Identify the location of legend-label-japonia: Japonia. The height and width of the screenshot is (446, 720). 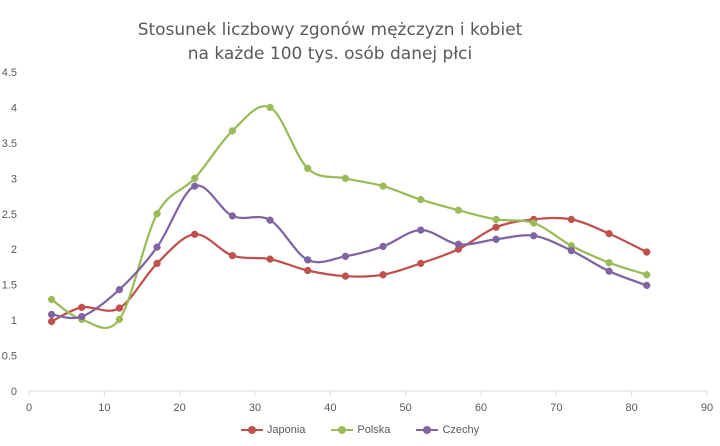
(286, 430).